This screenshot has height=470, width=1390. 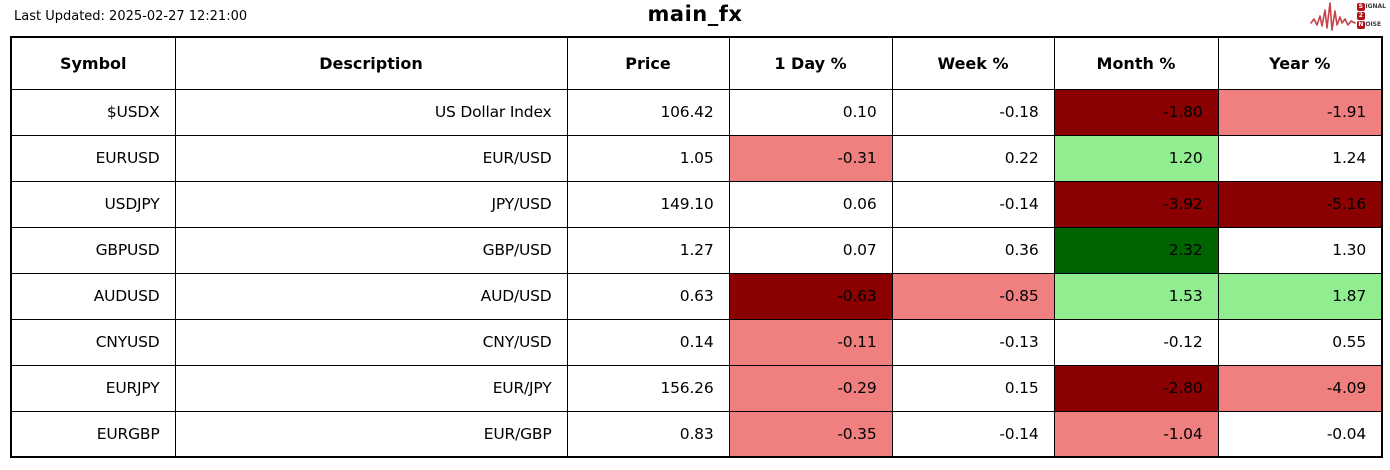 What do you see at coordinates (973, 158) in the screenshot?
I see `week-change-cell: 0.22` at bounding box center [973, 158].